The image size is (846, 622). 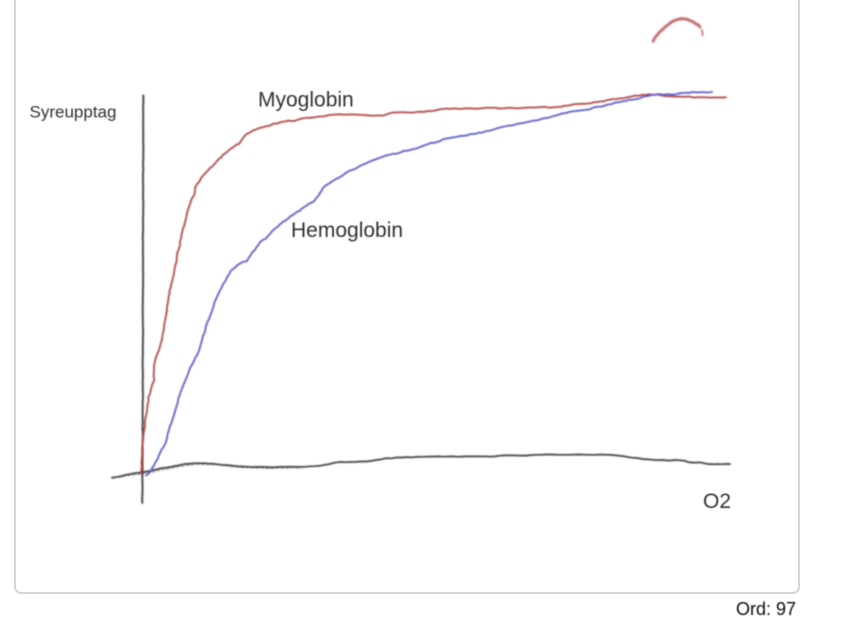 What do you see at coordinates (347, 230) in the screenshot?
I see `svg-text: Hemoglobin` at bounding box center [347, 230].